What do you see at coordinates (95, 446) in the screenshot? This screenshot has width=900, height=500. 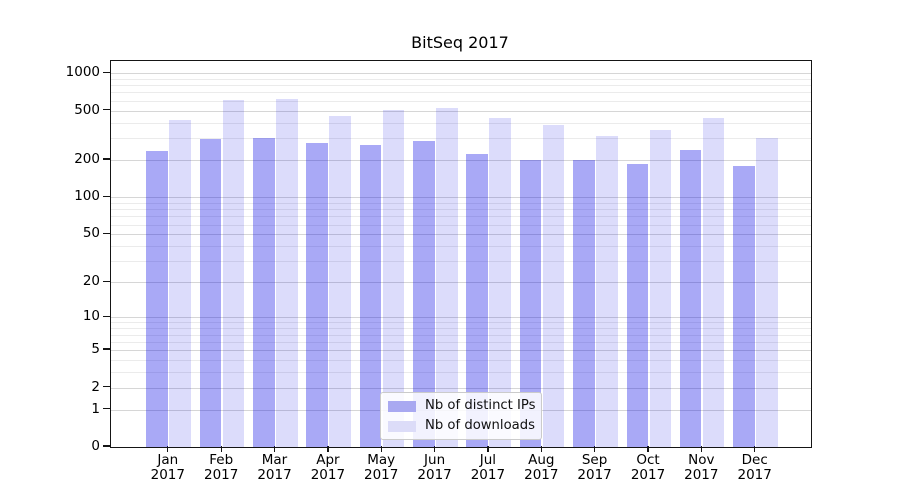 I see `y-tick-label-0: 0` at bounding box center [95, 446].